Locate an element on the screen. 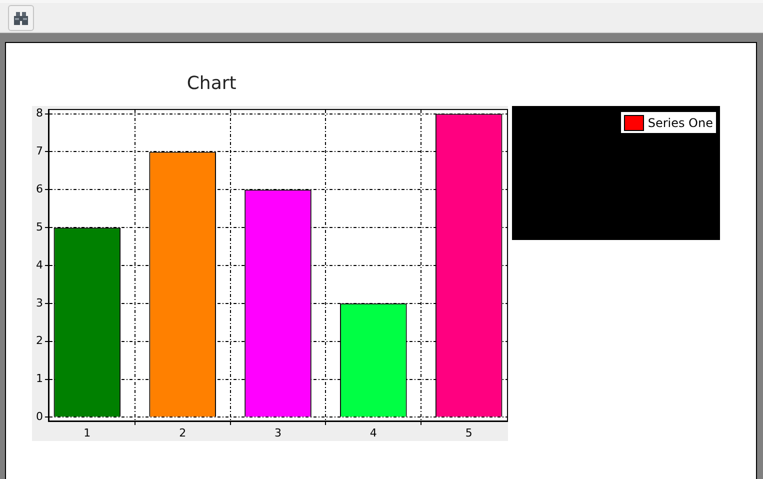 This screenshot has width=763, height=479. y-tick-label: 7 is located at coordinates (39, 151).